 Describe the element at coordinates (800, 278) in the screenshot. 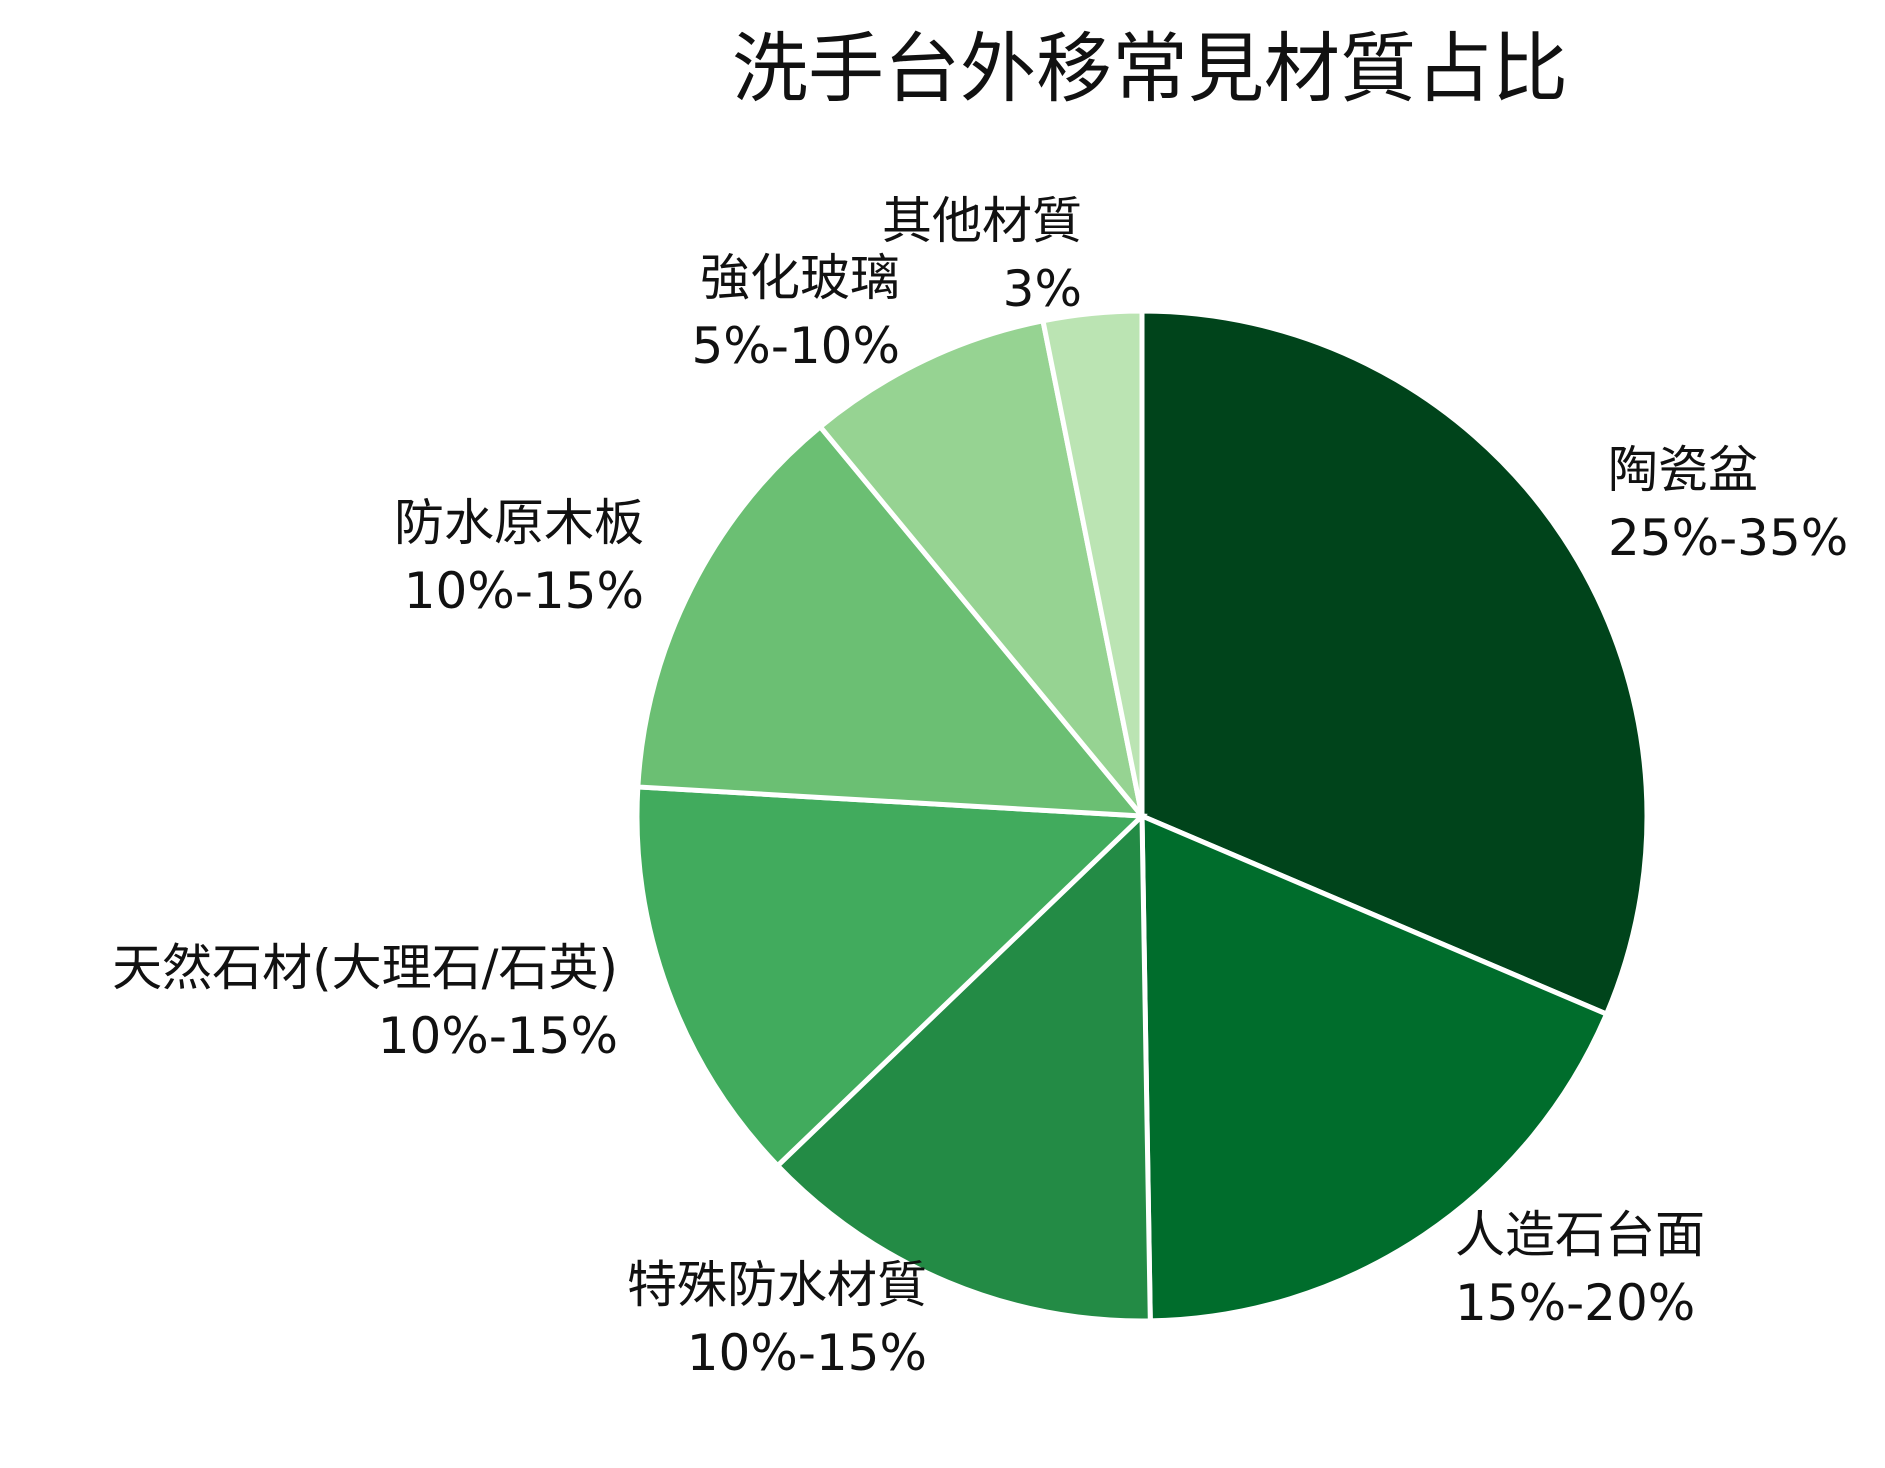

I see `slice-label-6: 強化玻璃` at that location.